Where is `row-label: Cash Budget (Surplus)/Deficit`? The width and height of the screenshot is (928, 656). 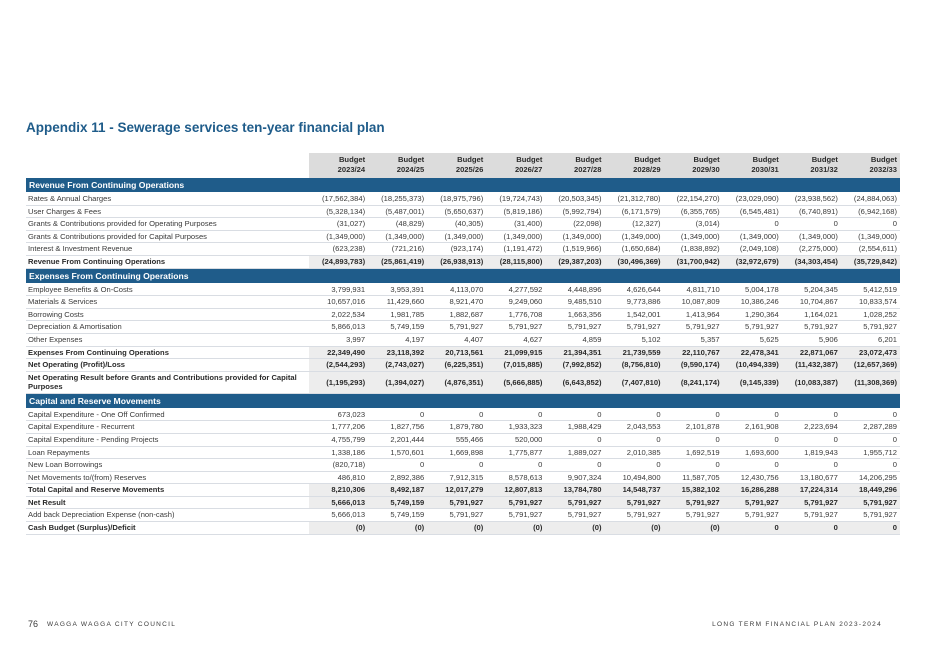
row-label: Cash Budget (Surplus)/Deficit is located at coordinates (168, 528).